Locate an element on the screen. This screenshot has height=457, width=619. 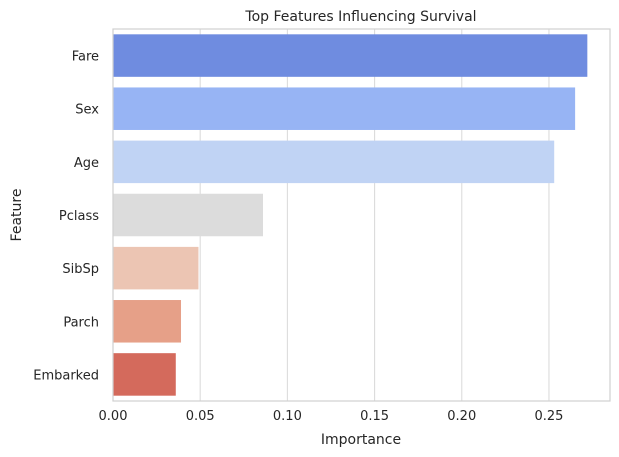
x-tick-label: 0.20 is located at coordinates (461, 416).